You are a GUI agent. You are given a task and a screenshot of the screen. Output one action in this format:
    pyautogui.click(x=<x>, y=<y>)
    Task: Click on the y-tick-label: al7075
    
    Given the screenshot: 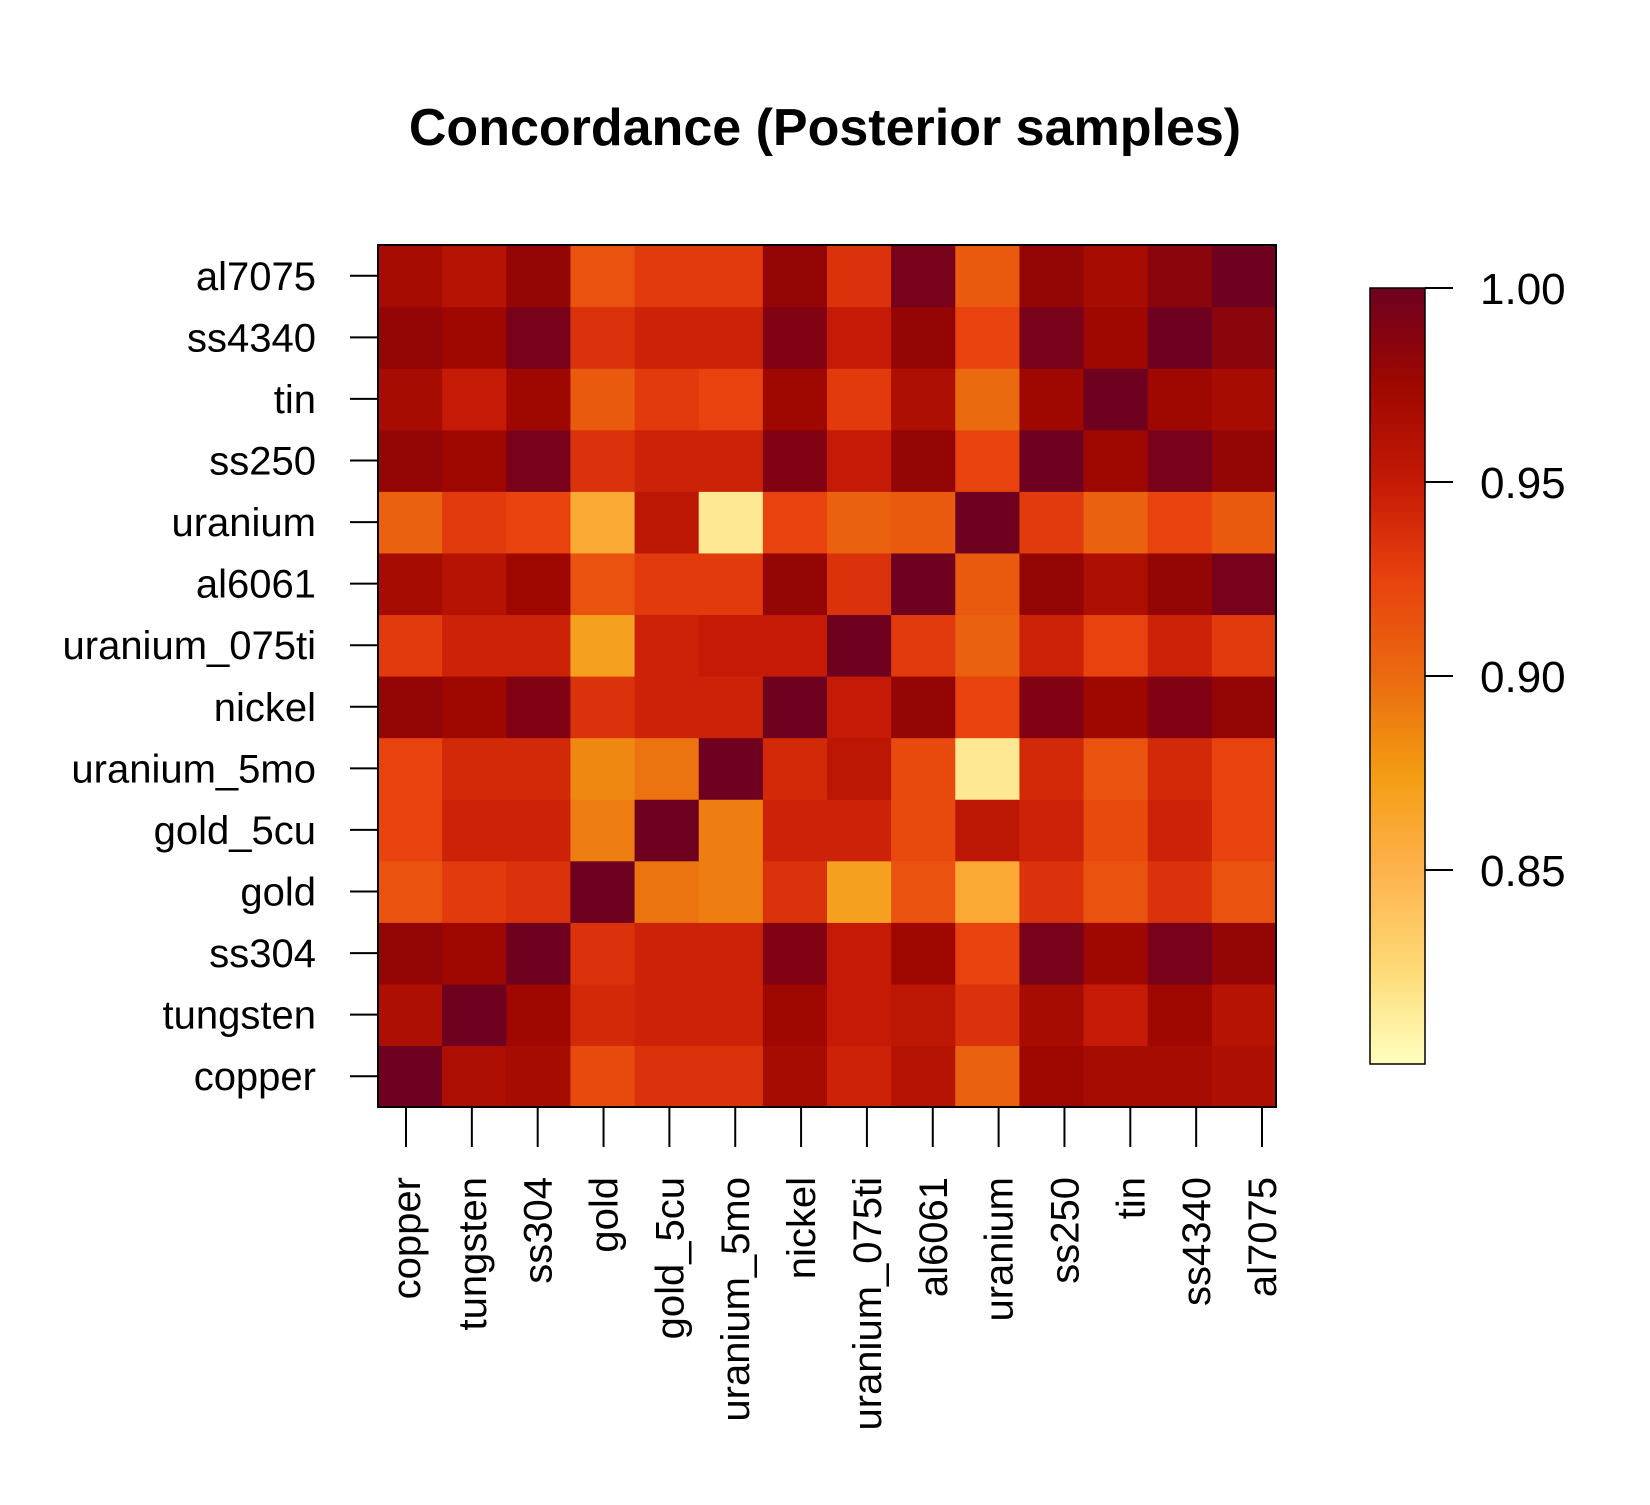 What is the action you would take?
    pyautogui.click(x=256, y=277)
    